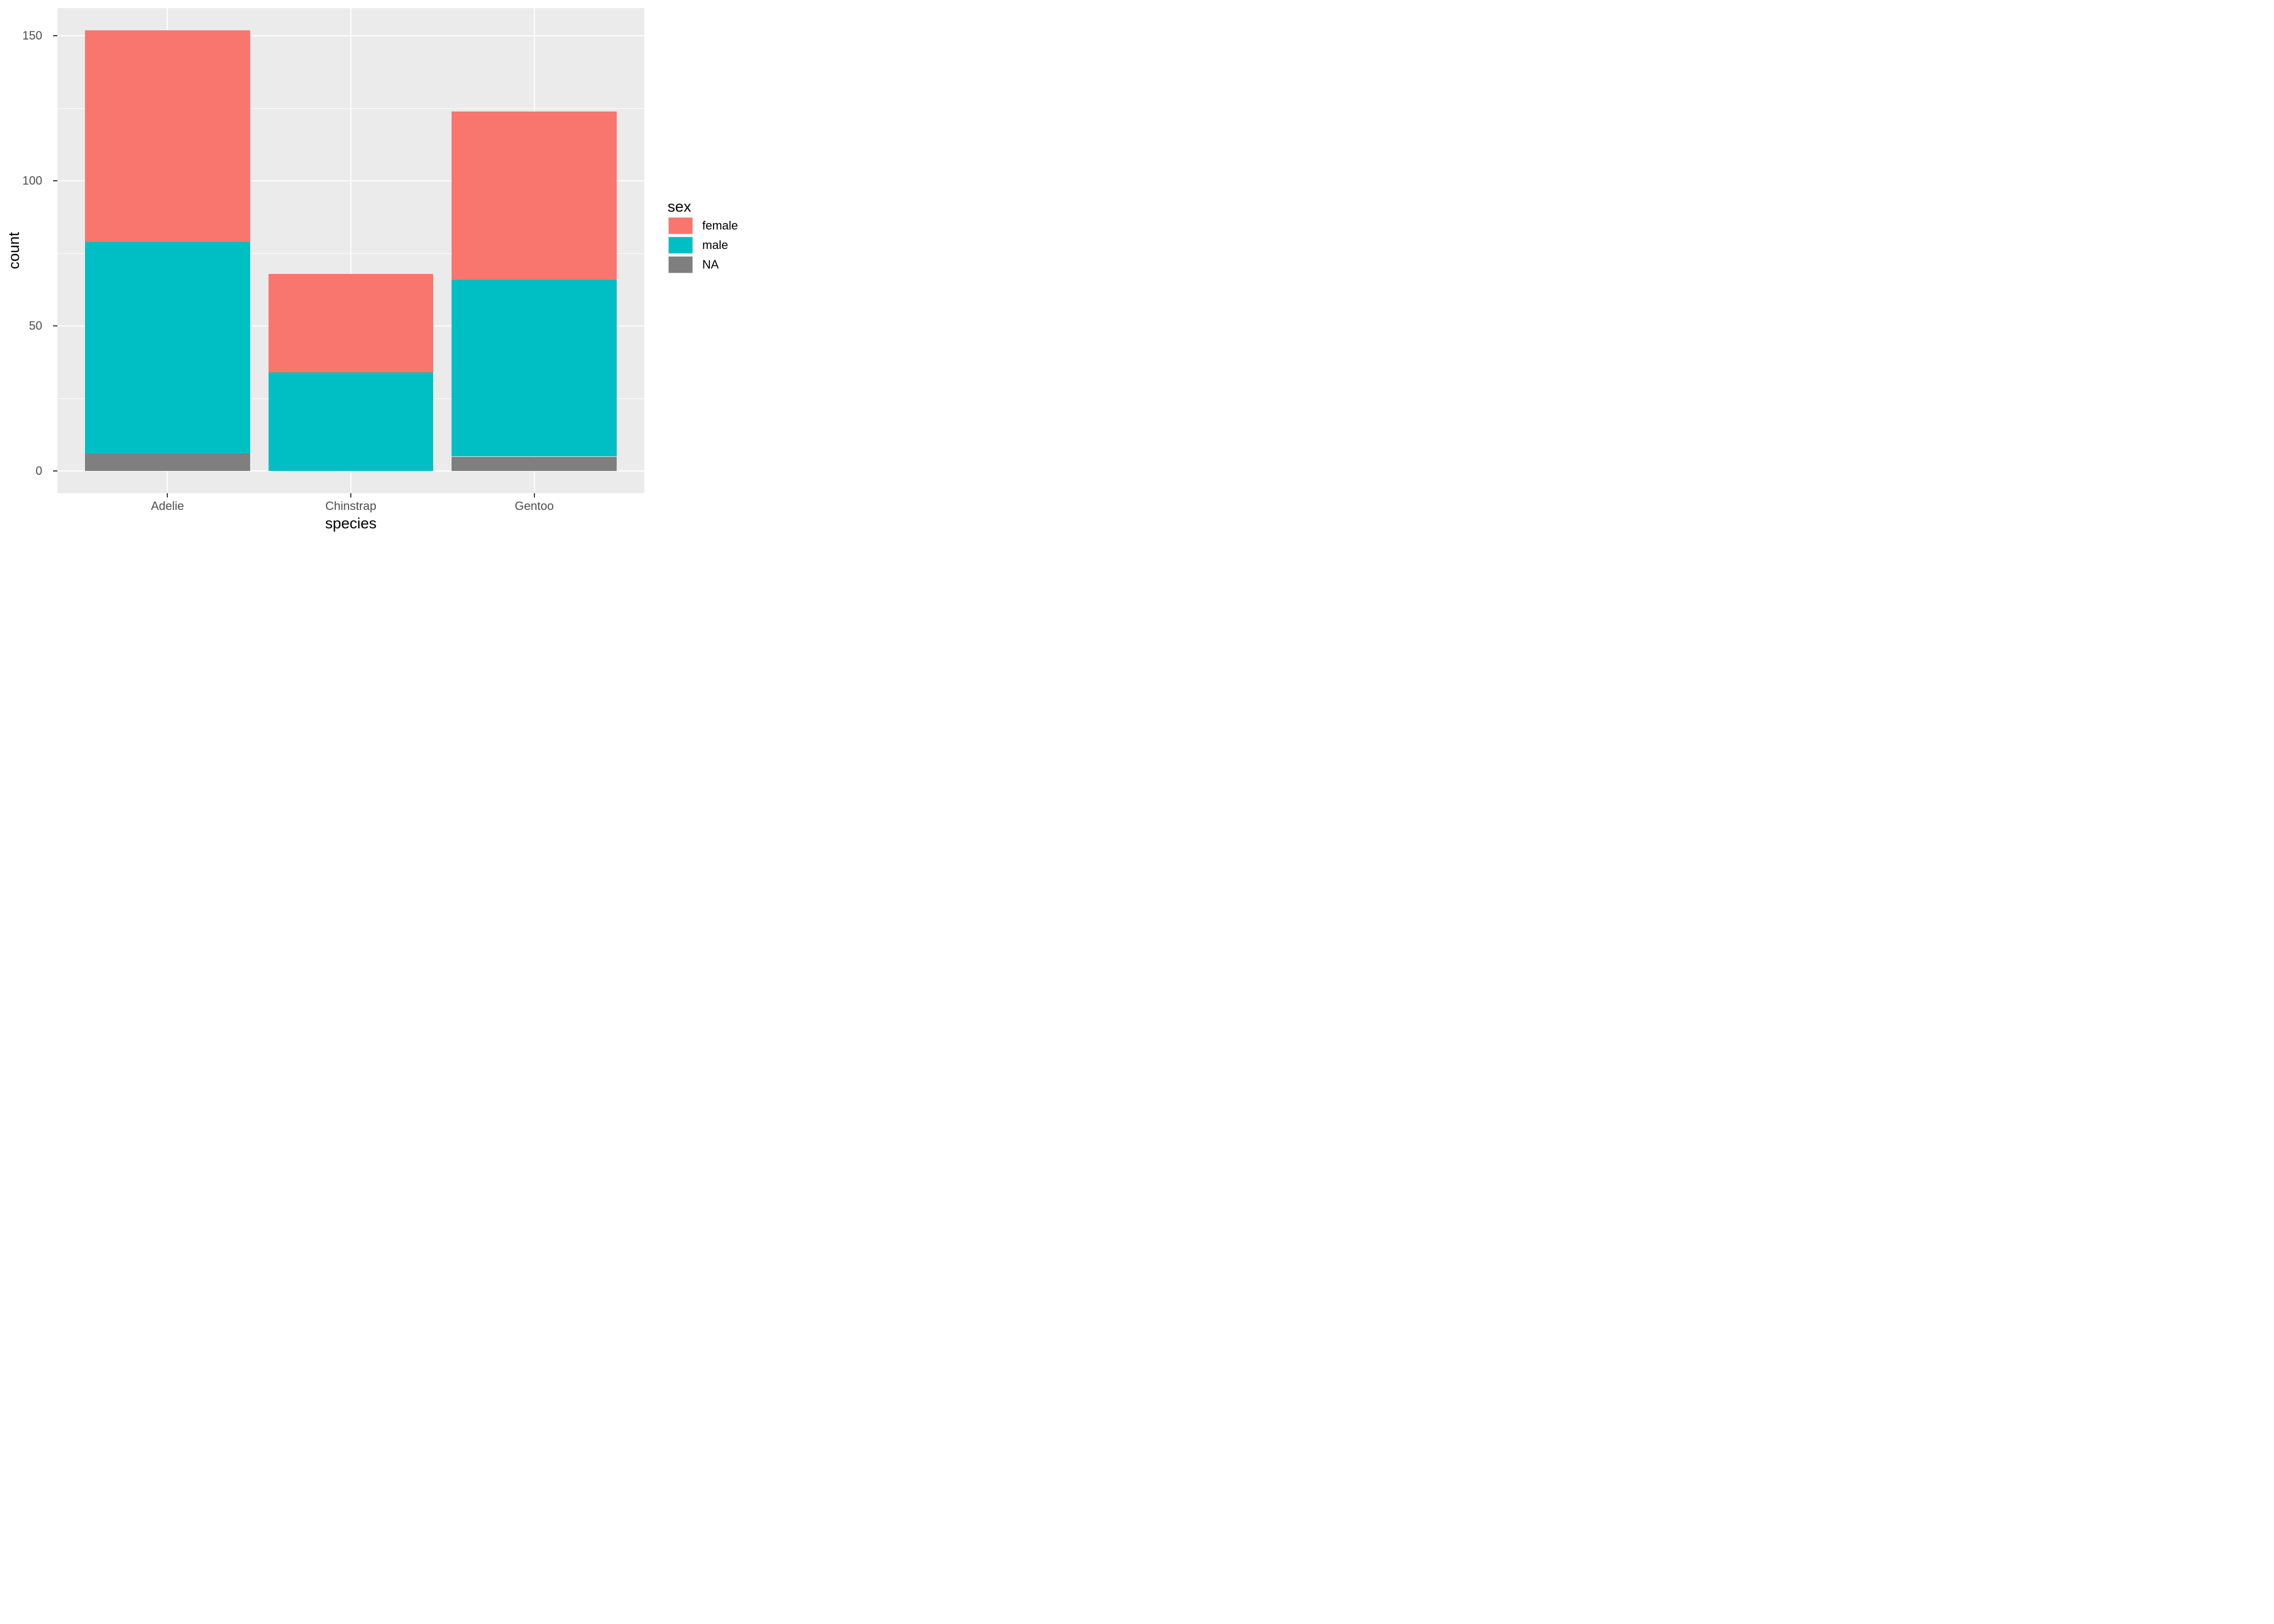  Describe the element at coordinates (534, 368) in the screenshot. I see `bar-segment-gentoo-male` at that location.